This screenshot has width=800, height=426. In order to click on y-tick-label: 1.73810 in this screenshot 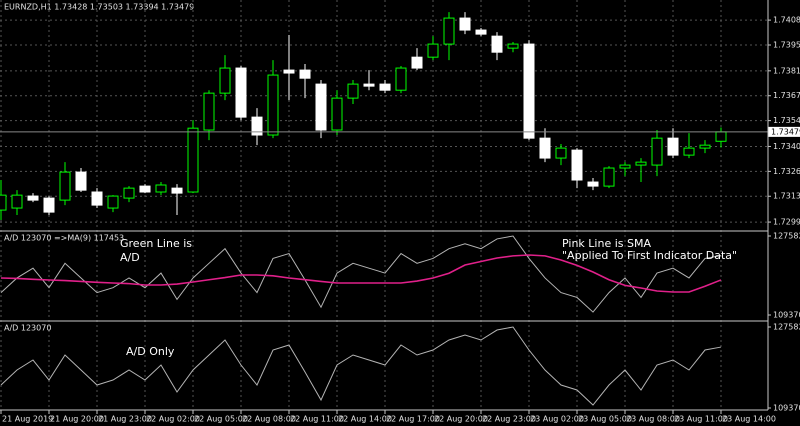, I will do `click(786, 70)`.